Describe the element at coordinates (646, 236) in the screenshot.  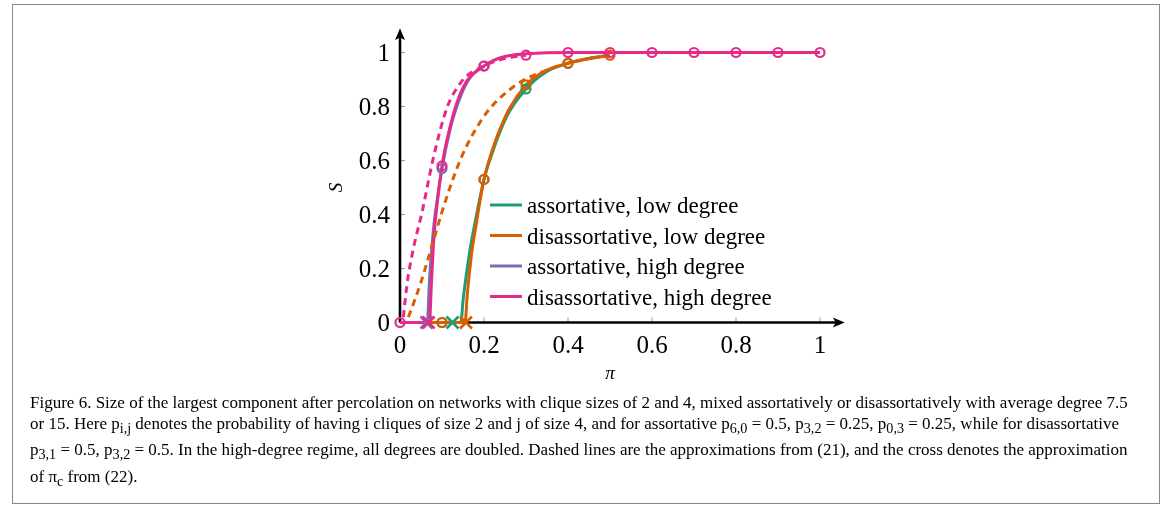
I see `legend-label: disassortative, low degree` at that location.